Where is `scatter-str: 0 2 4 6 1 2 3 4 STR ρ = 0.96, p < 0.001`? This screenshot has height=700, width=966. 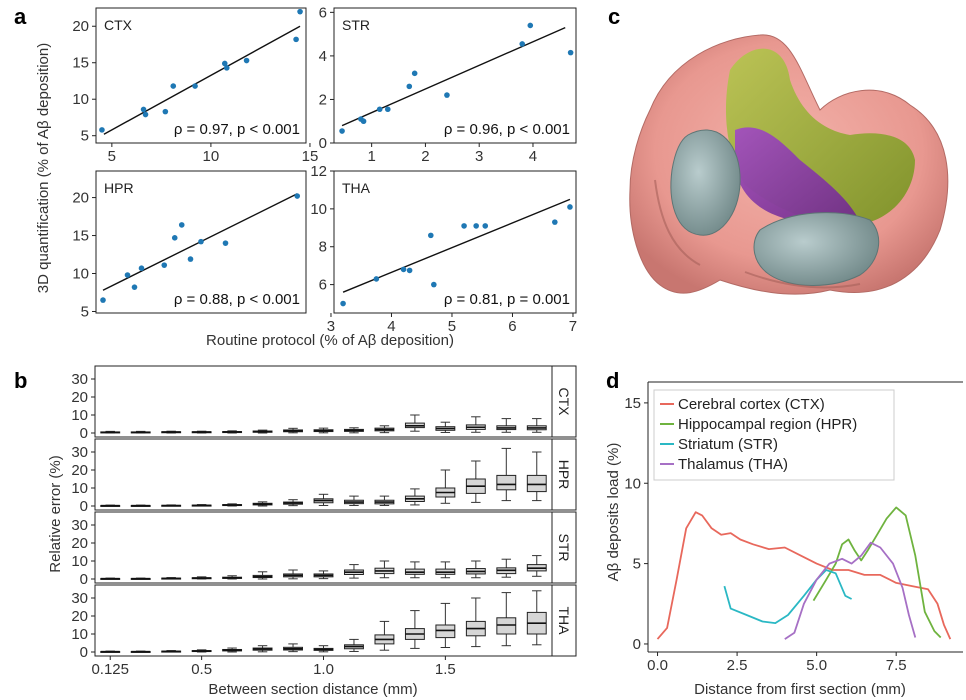 scatter-str: 0 2 4 6 1 2 3 4 STR ρ = 0.96, p < 0.001 is located at coordinates (448, 84).